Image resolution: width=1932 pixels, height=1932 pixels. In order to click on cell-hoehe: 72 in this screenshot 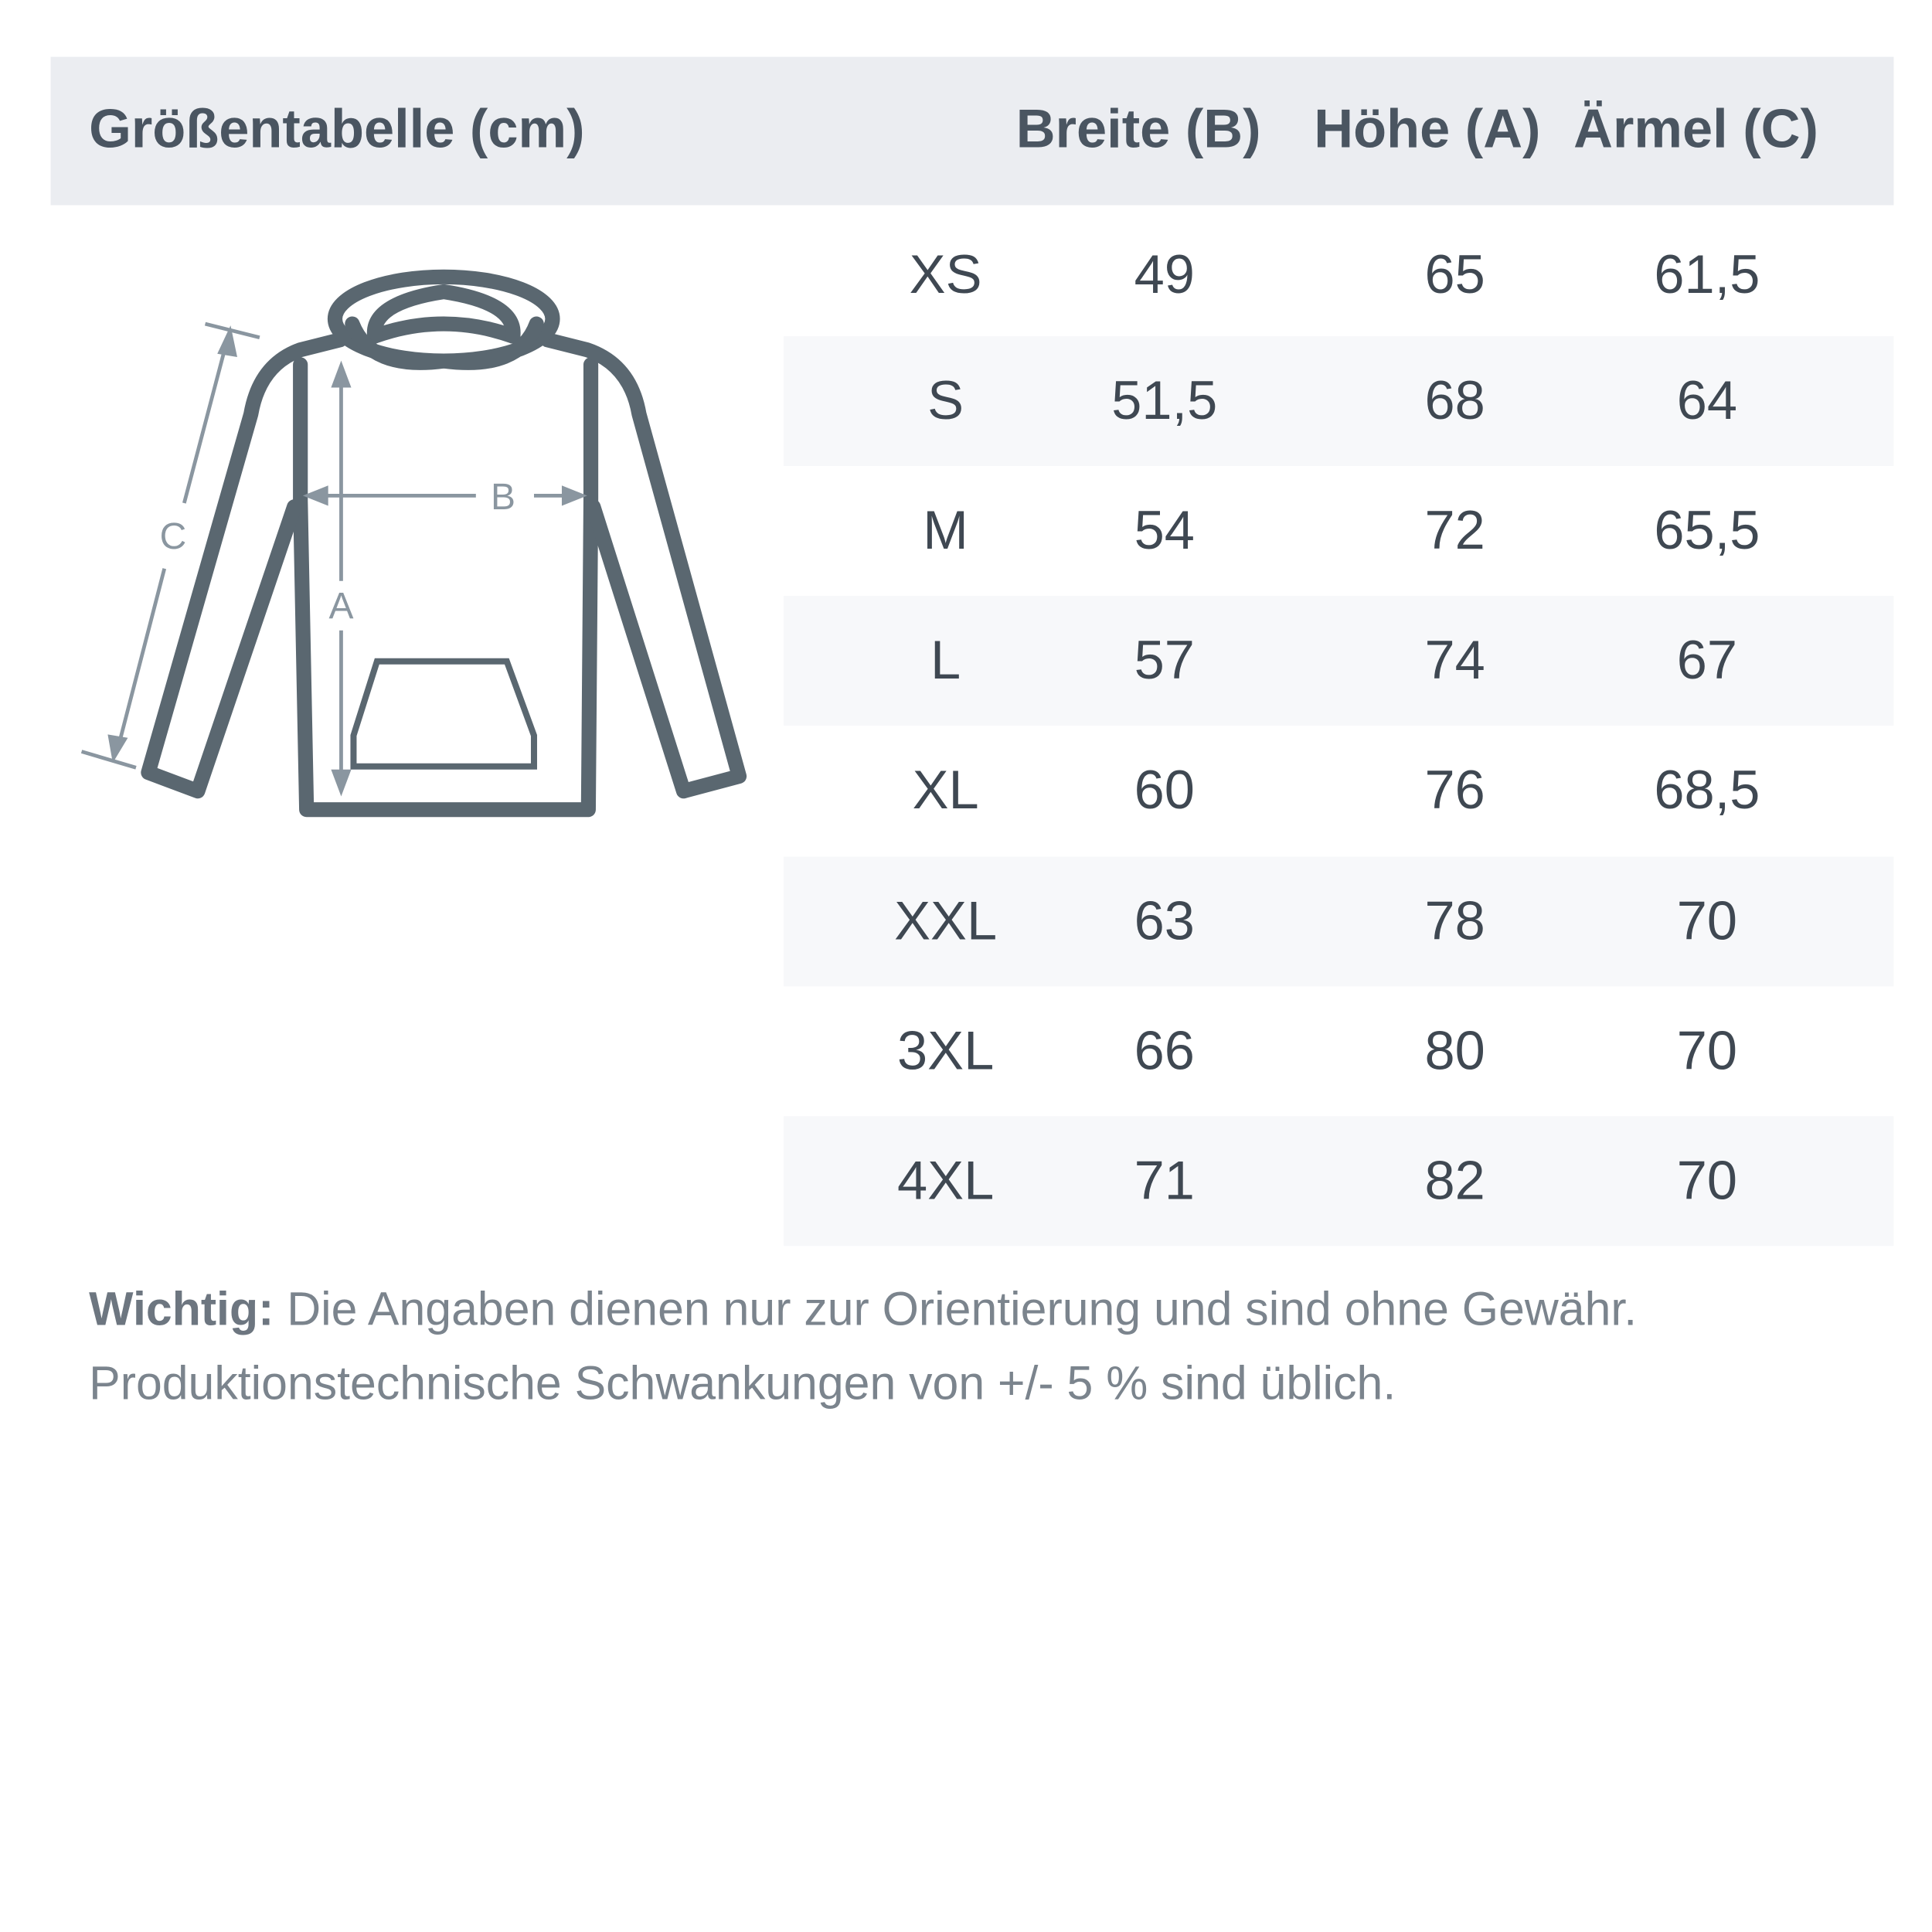, I will do `click(1454, 531)`.